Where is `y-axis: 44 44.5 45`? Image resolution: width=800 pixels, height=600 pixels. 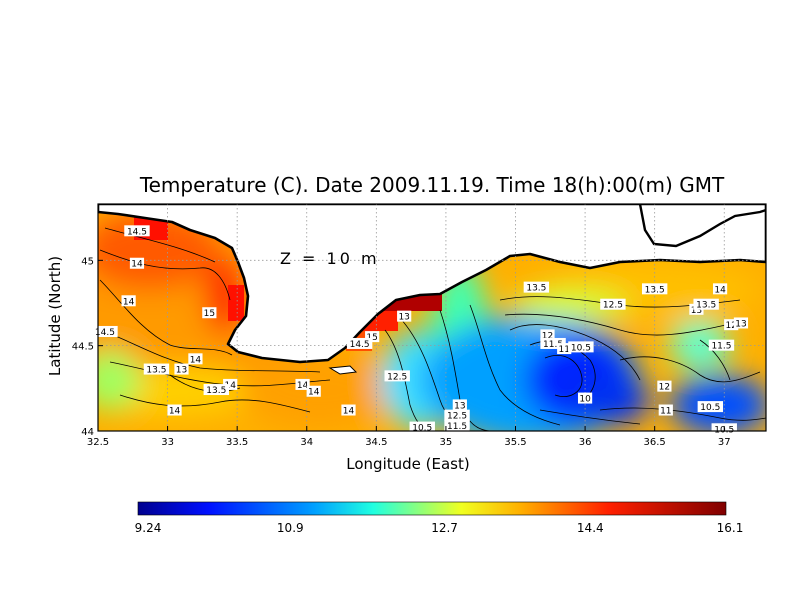
y-axis: 44 44.5 45 is located at coordinates (87, 347).